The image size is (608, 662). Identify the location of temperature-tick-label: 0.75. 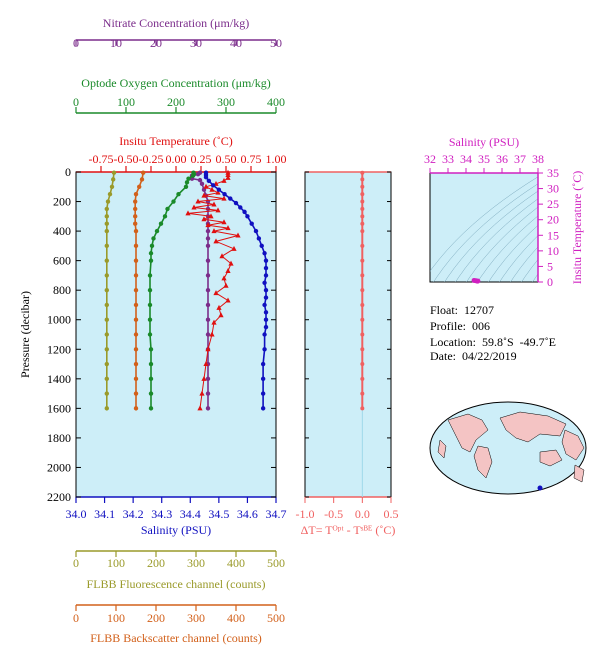
(251, 159).